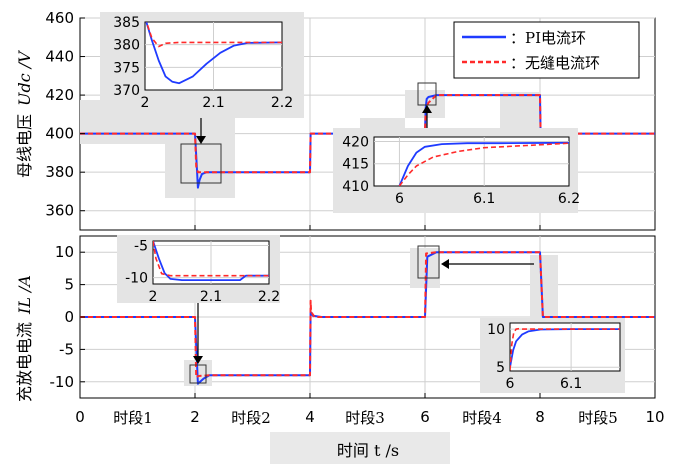 The height and width of the screenshot is (473, 690). I want to click on voltage-ytick-label: 440, so click(59, 57).